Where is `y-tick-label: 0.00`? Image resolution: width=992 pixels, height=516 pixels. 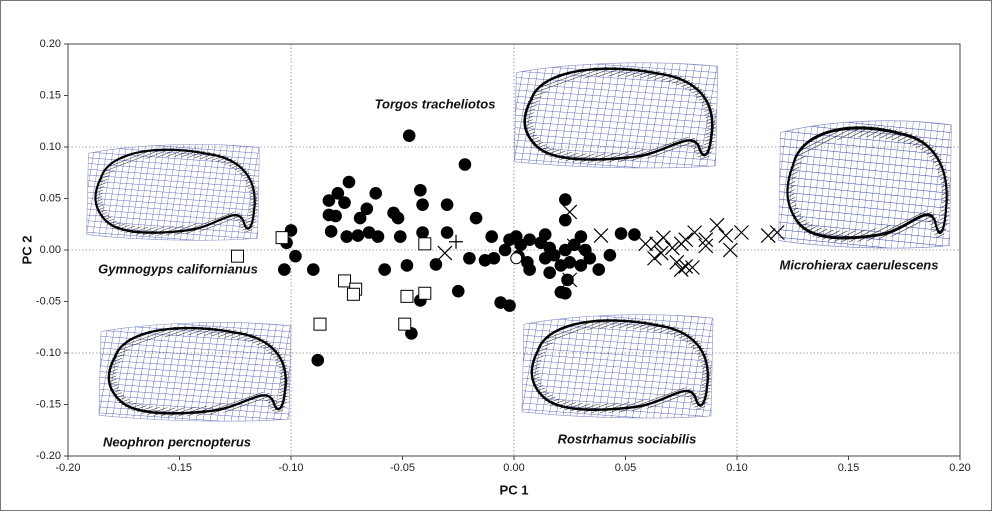 y-tick-label: 0.00 is located at coordinates (50, 250).